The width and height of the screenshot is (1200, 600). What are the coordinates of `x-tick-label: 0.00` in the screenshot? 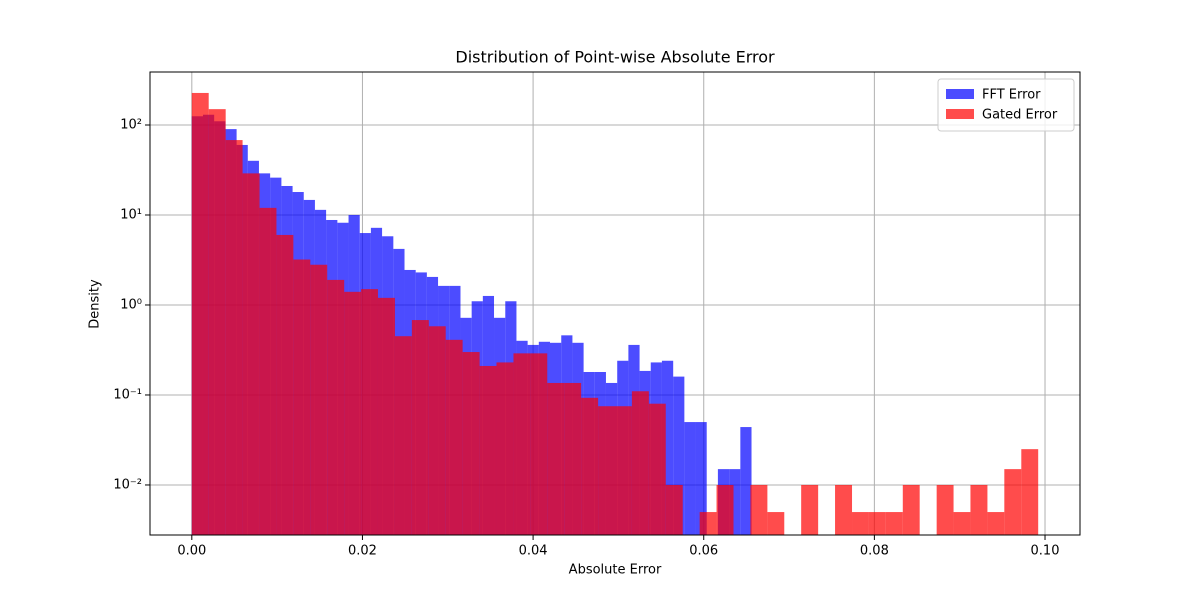 It's located at (191, 551).